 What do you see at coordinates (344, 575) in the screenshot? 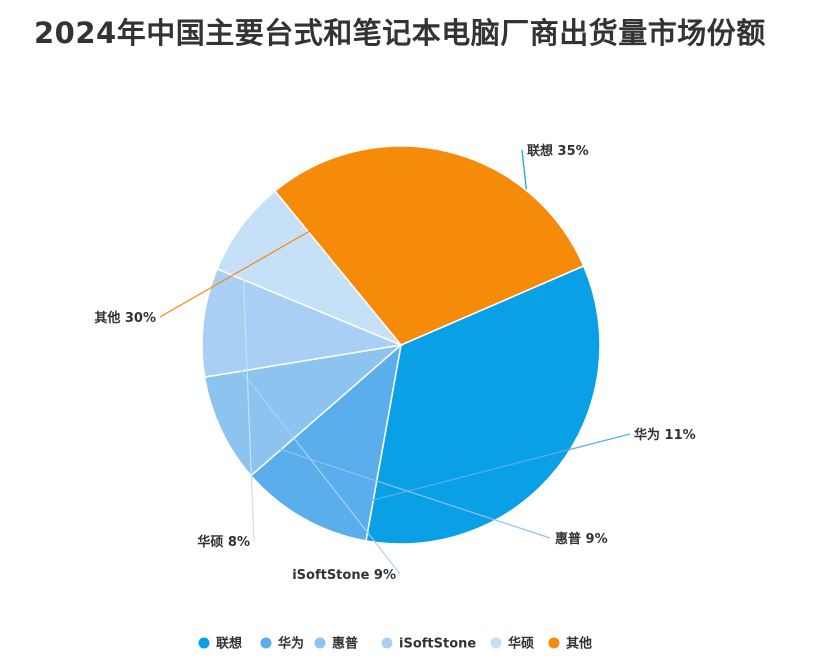
I see `slice-label: iSoftStone 9%` at bounding box center [344, 575].